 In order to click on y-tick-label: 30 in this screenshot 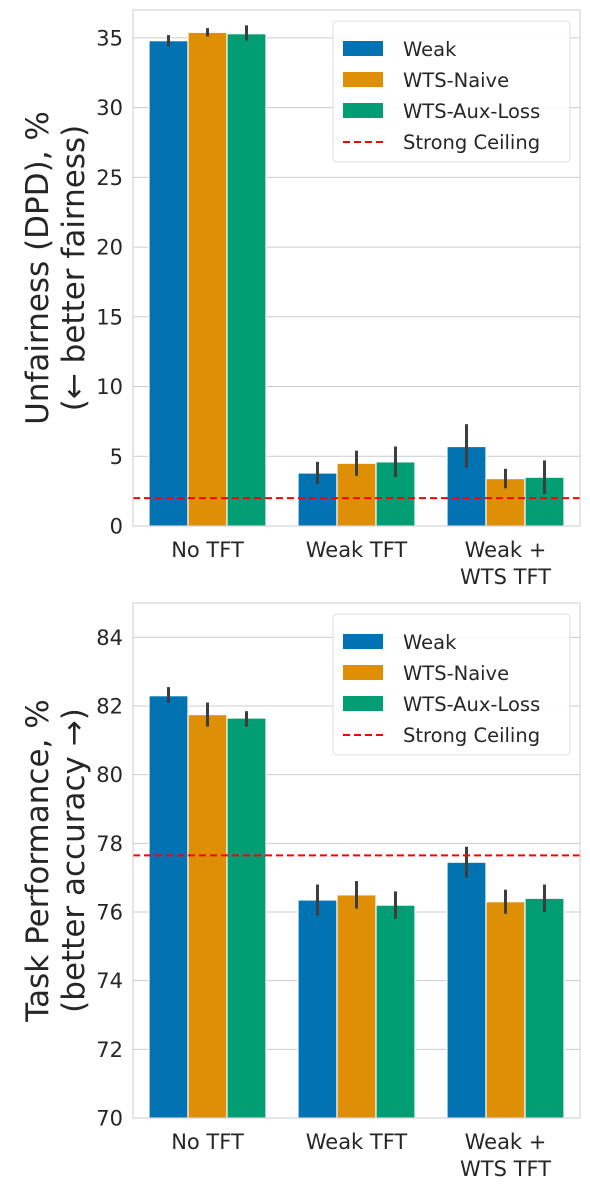, I will do `click(109, 108)`.